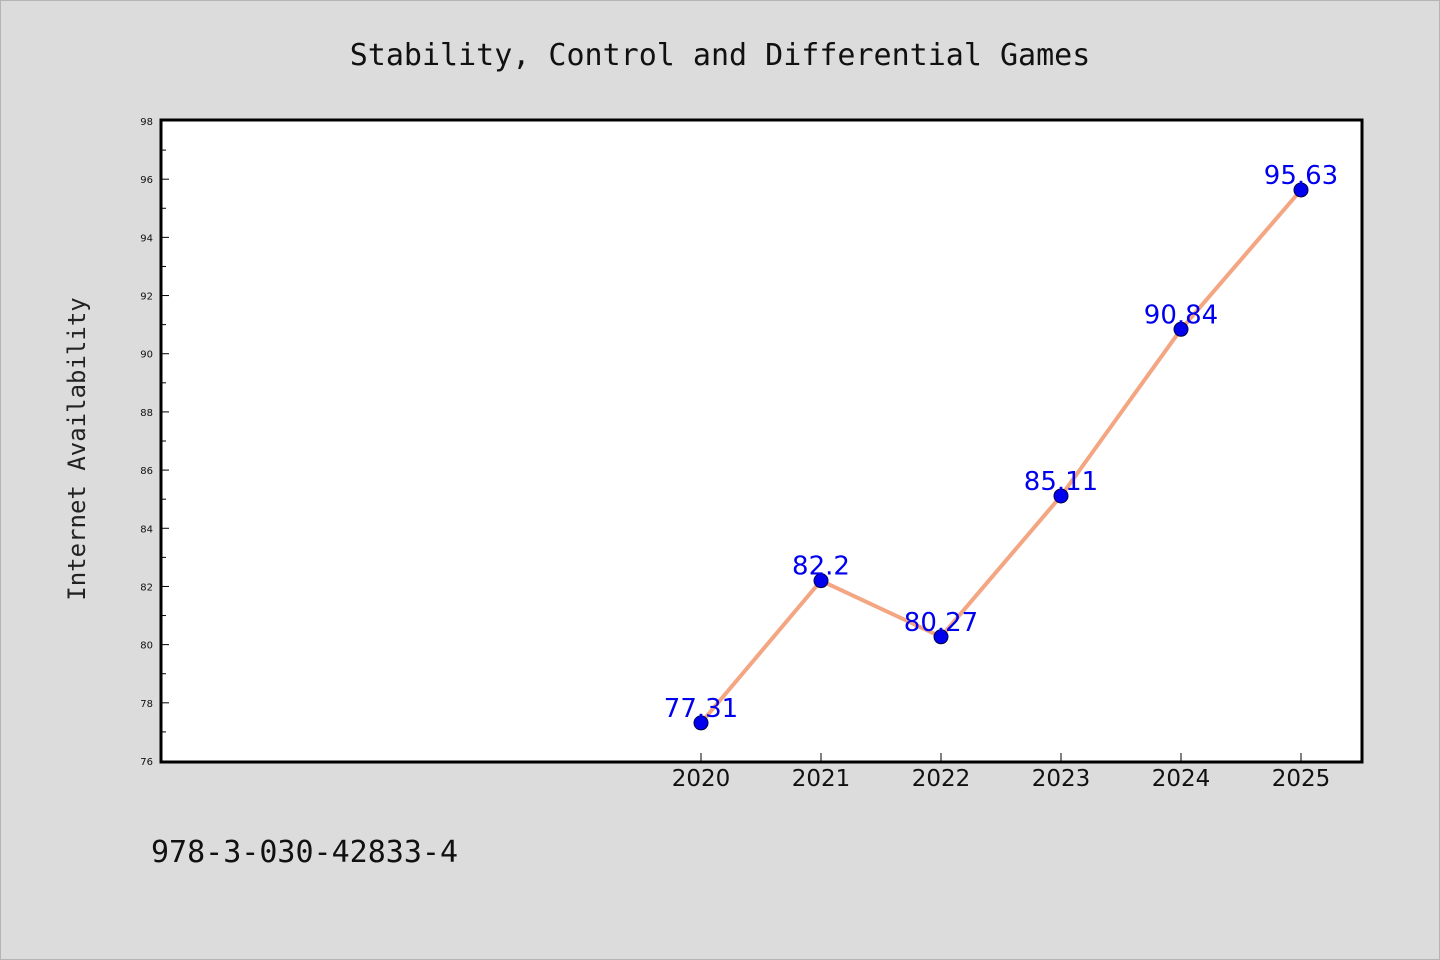  Describe the element at coordinates (941, 623) in the screenshot. I see `data-label: 80.27` at that location.